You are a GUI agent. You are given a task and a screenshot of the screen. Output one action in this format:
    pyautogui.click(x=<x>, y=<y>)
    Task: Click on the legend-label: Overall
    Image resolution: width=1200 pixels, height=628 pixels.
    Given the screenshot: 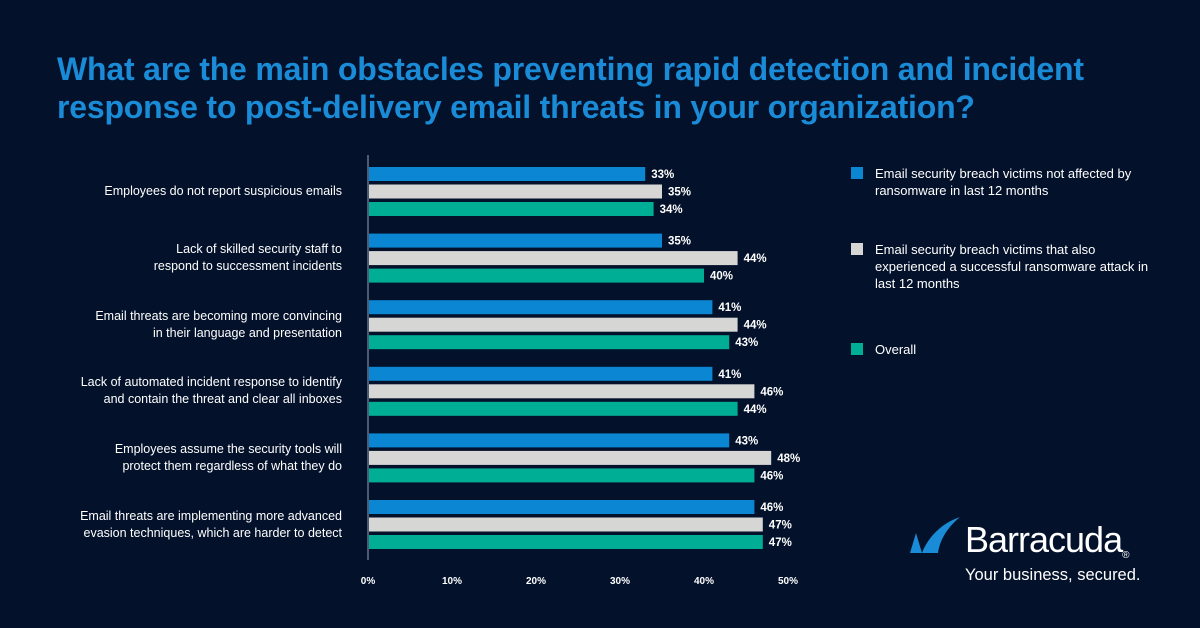 What is the action you would take?
    pyautogui.click(x=896, y=349)
    